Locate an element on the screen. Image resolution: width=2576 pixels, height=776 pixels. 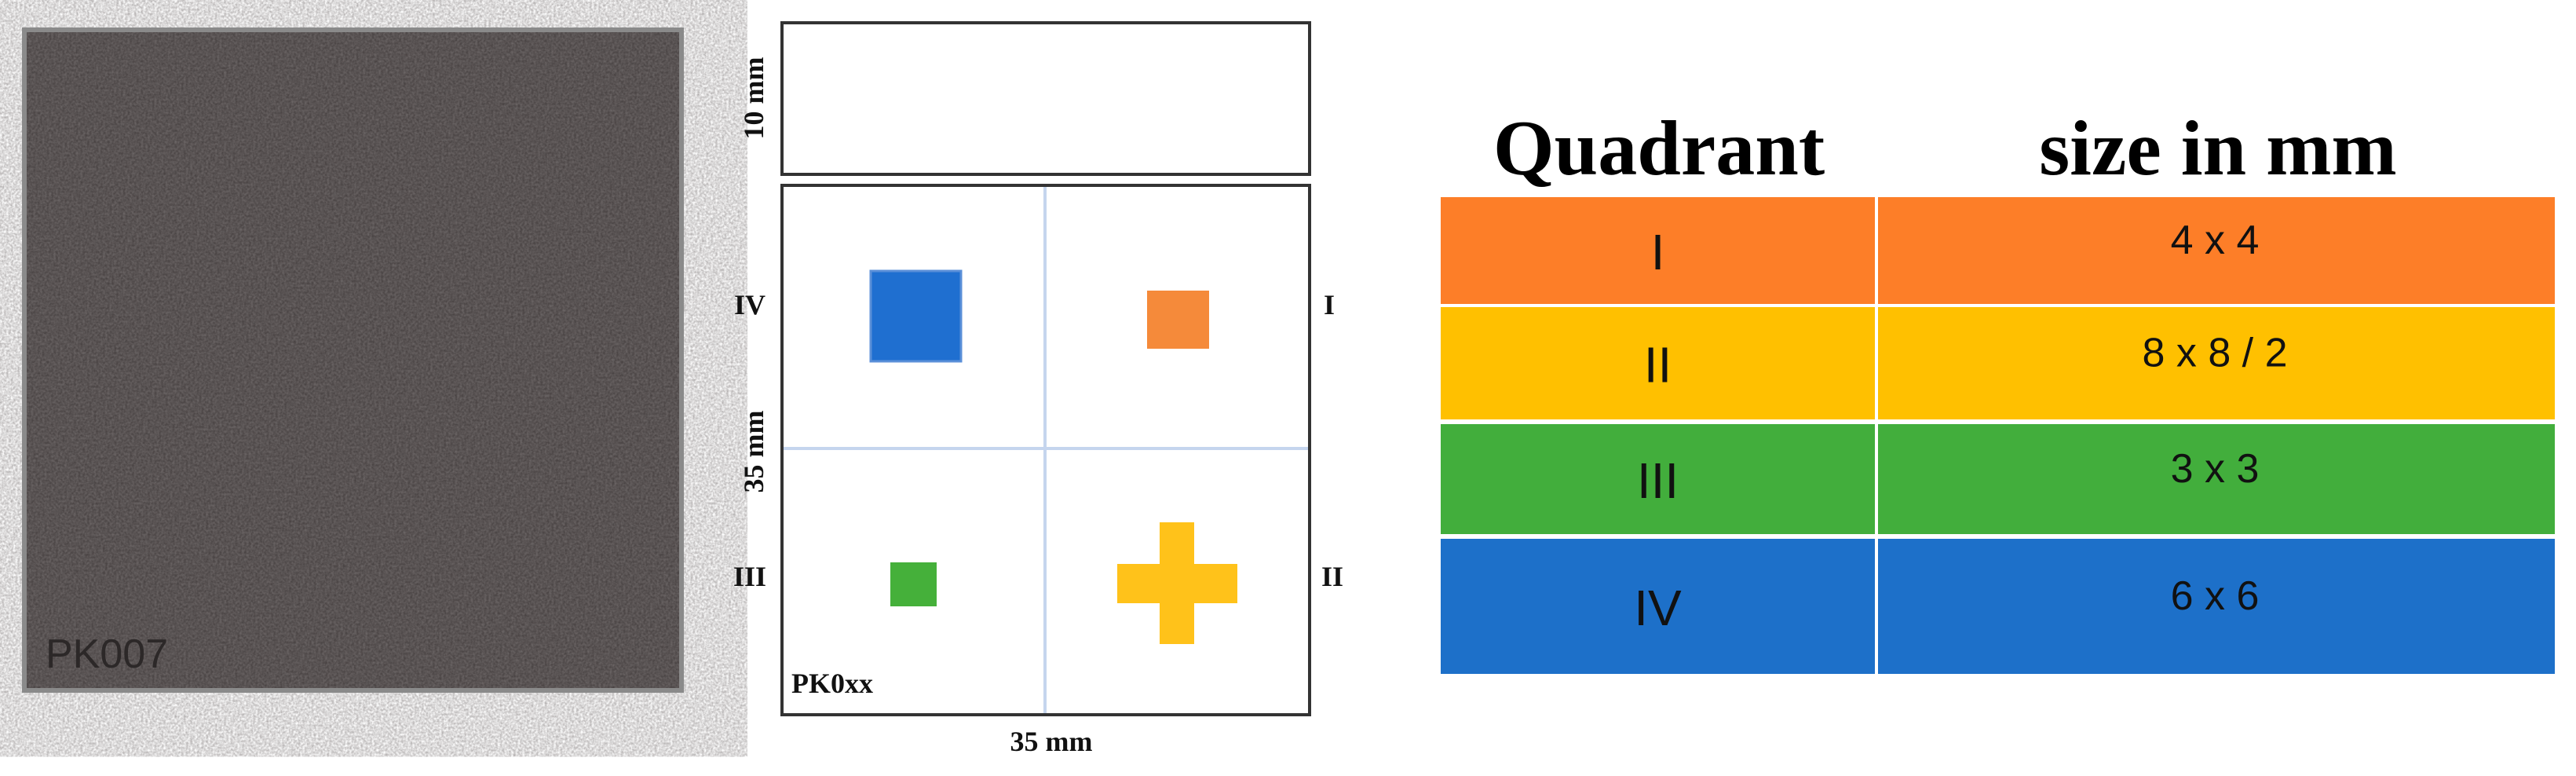
quadrant-i-mark is located at coordinates (1178, 320).